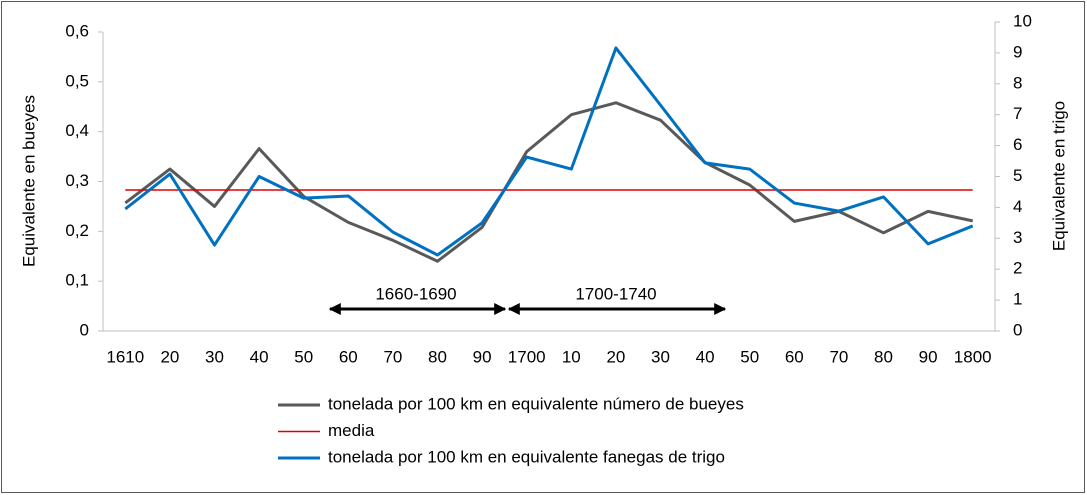 Image resolution: width=1087 pixels, height=495 pixels. Describe the element at coordinates (1058, 176) in the screenshot. I see `y2-axis-title: Equivalente en trigo` at that location.